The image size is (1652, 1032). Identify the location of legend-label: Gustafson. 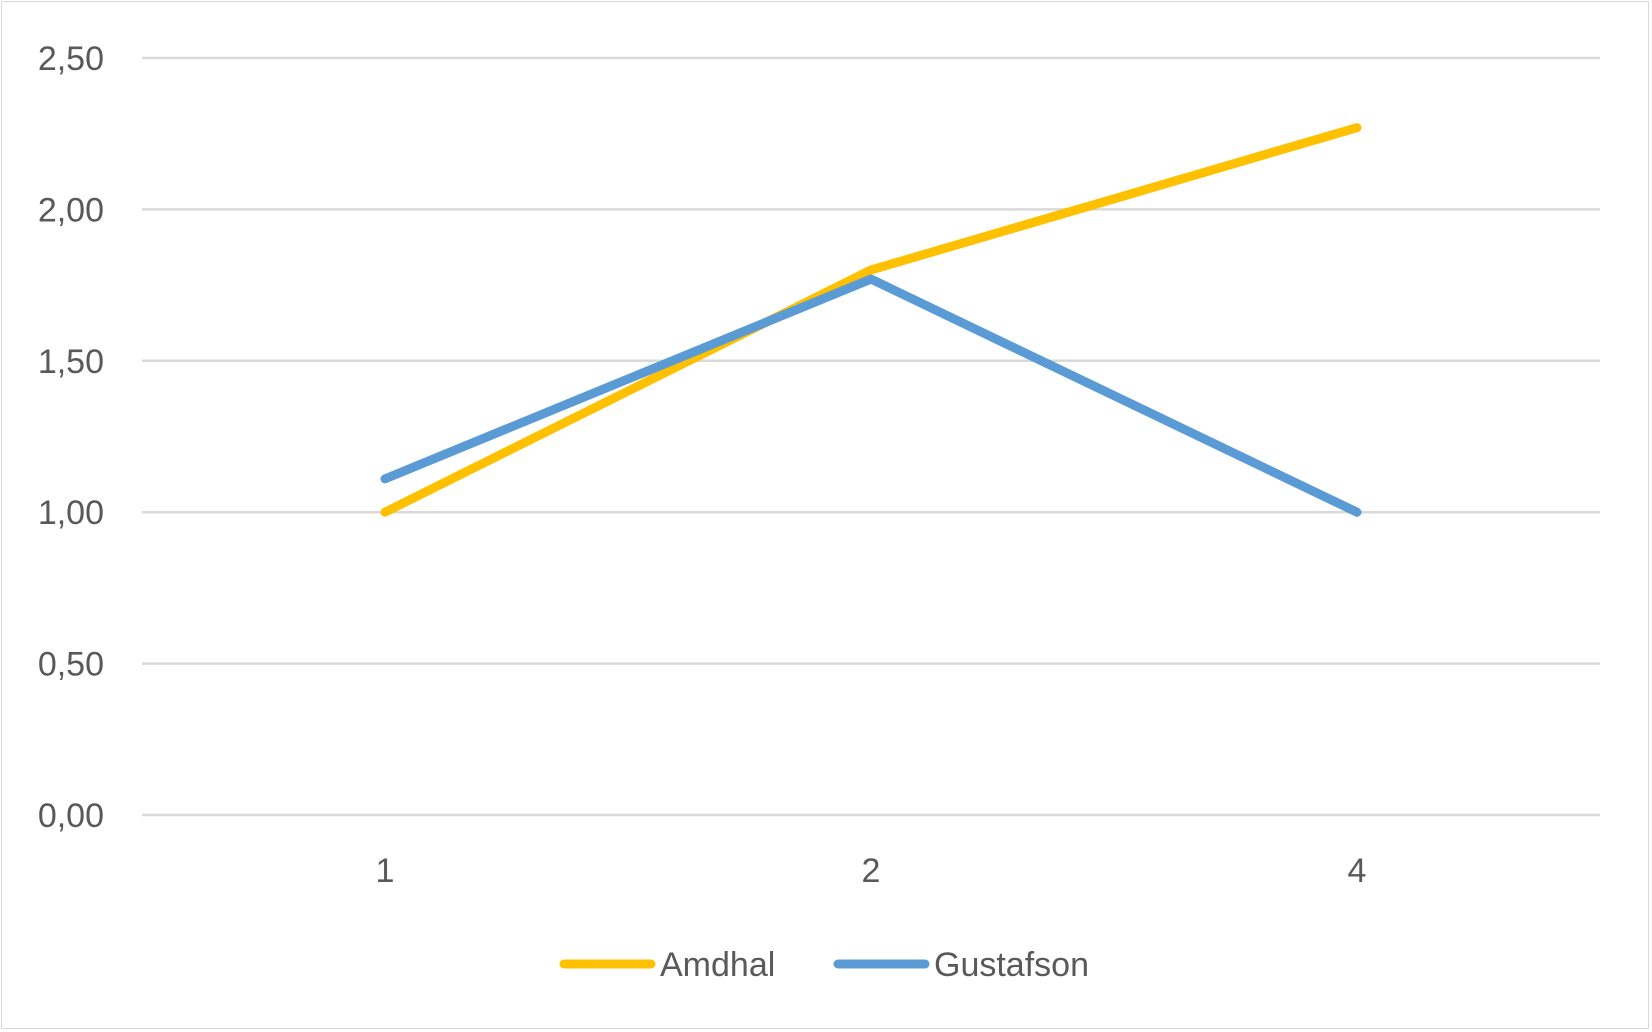
(1011, 965).